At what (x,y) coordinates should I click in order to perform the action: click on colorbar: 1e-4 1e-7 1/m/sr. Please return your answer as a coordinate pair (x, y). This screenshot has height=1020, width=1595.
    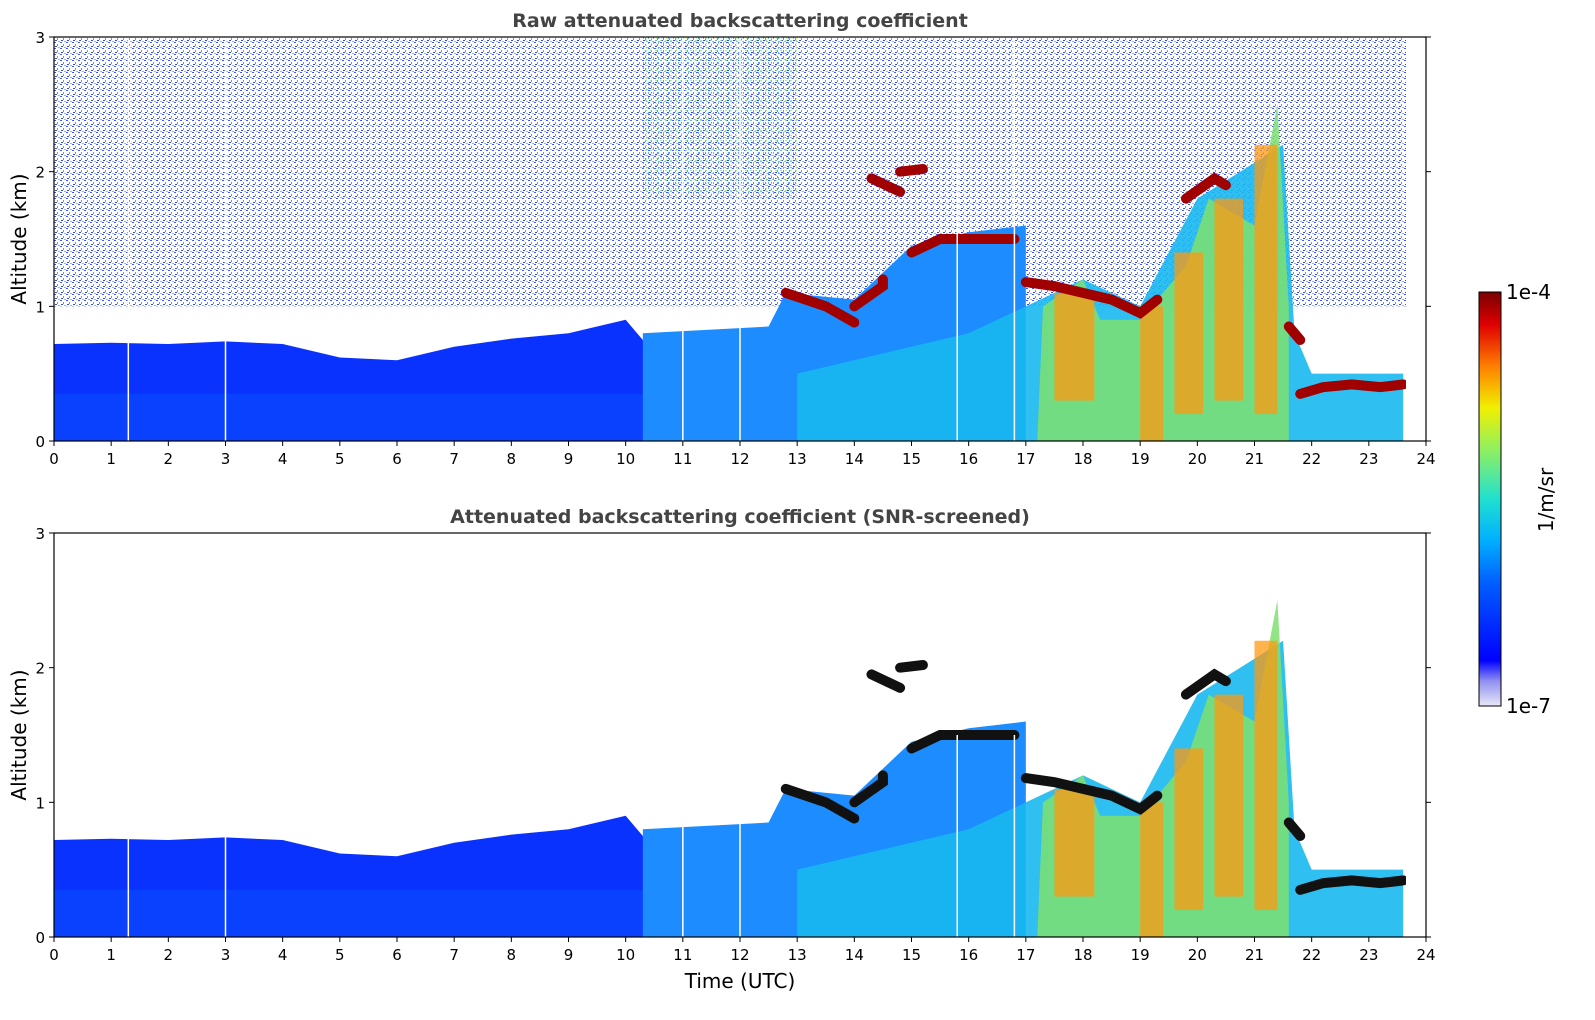
    Looking at the image, I should click on (1518, 499).